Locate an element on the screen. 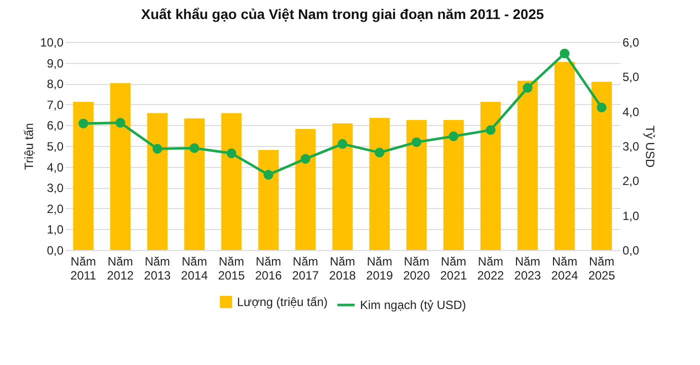 This screenshot has width=700, height=365. x-tick-label: Năm 2020 is located at coordinates (416, 268).